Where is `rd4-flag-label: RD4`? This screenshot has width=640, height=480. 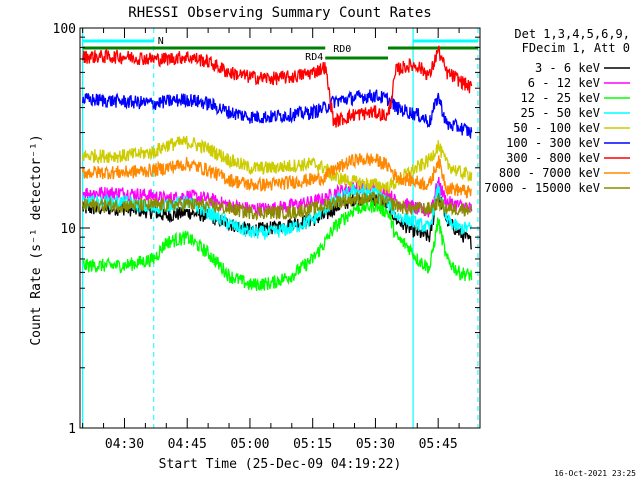
rd4-flag-label: RD4 is located at coordinates (314, 57).